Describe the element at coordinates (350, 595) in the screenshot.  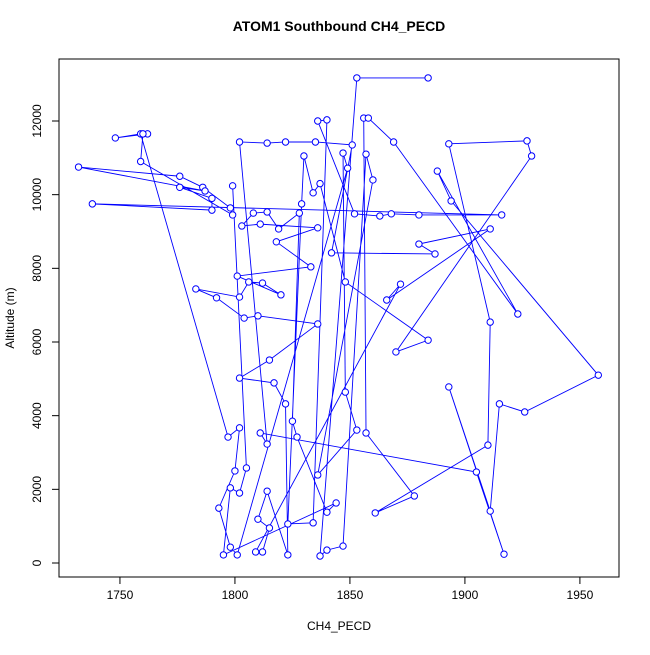
I see `x-tick-label: 1850` at that location.